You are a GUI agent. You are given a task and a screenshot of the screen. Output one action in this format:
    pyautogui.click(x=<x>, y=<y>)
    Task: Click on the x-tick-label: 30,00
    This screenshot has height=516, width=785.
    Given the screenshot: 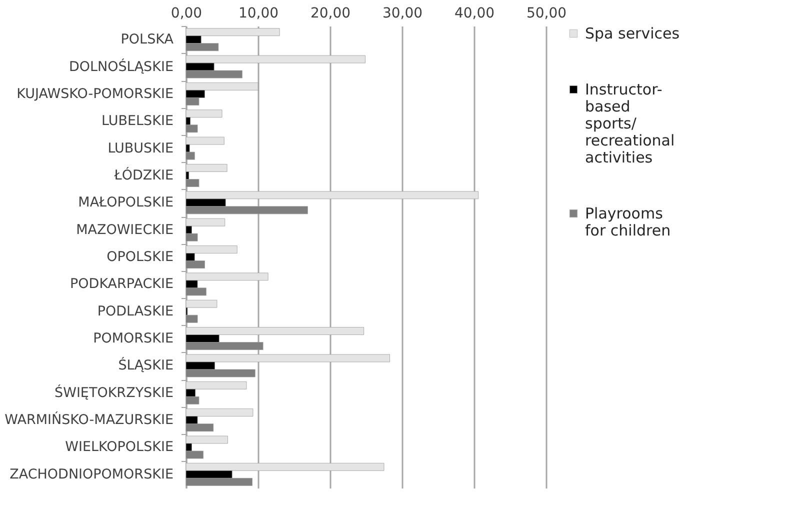 What is the action you would take?
    pyautogui.click(x=402, y=14)
    